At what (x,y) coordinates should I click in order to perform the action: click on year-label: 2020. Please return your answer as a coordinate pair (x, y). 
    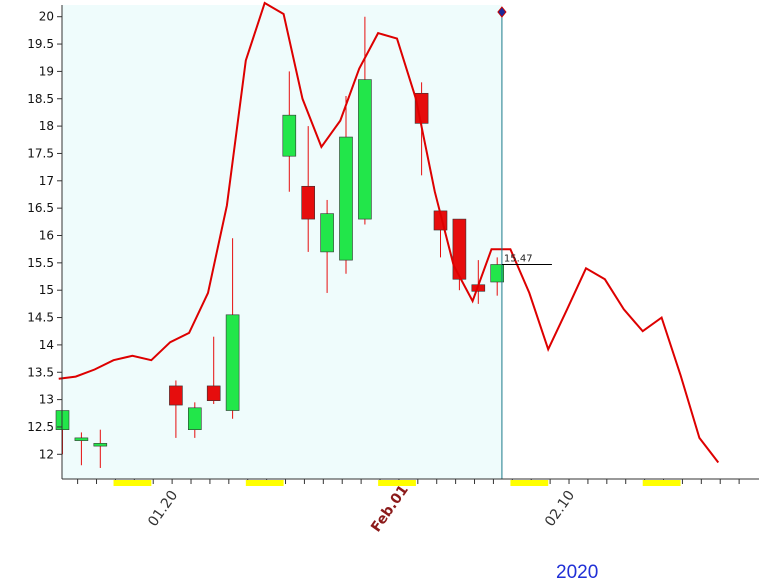
    Looking at the image, I should click on (577, 572).